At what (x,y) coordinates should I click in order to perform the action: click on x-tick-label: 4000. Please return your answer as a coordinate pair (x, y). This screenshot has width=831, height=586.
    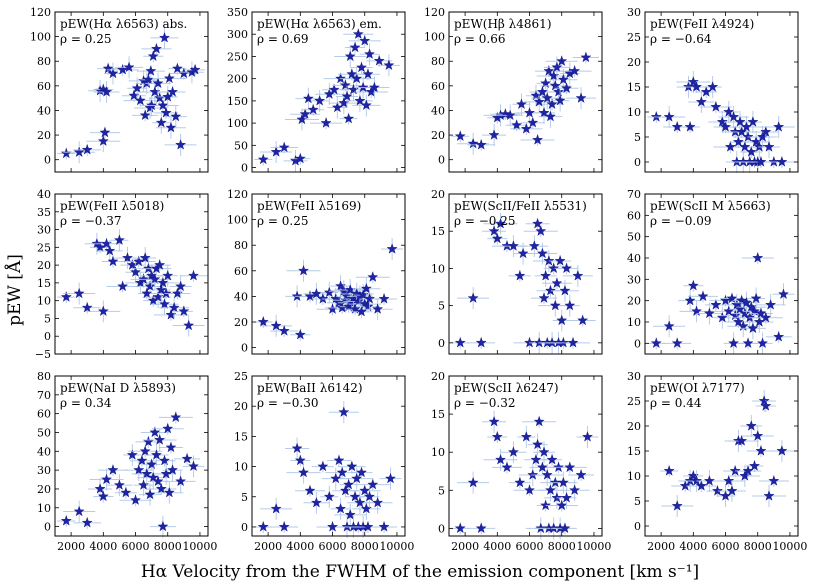
    Looking at the image, I should click on (693, 546).